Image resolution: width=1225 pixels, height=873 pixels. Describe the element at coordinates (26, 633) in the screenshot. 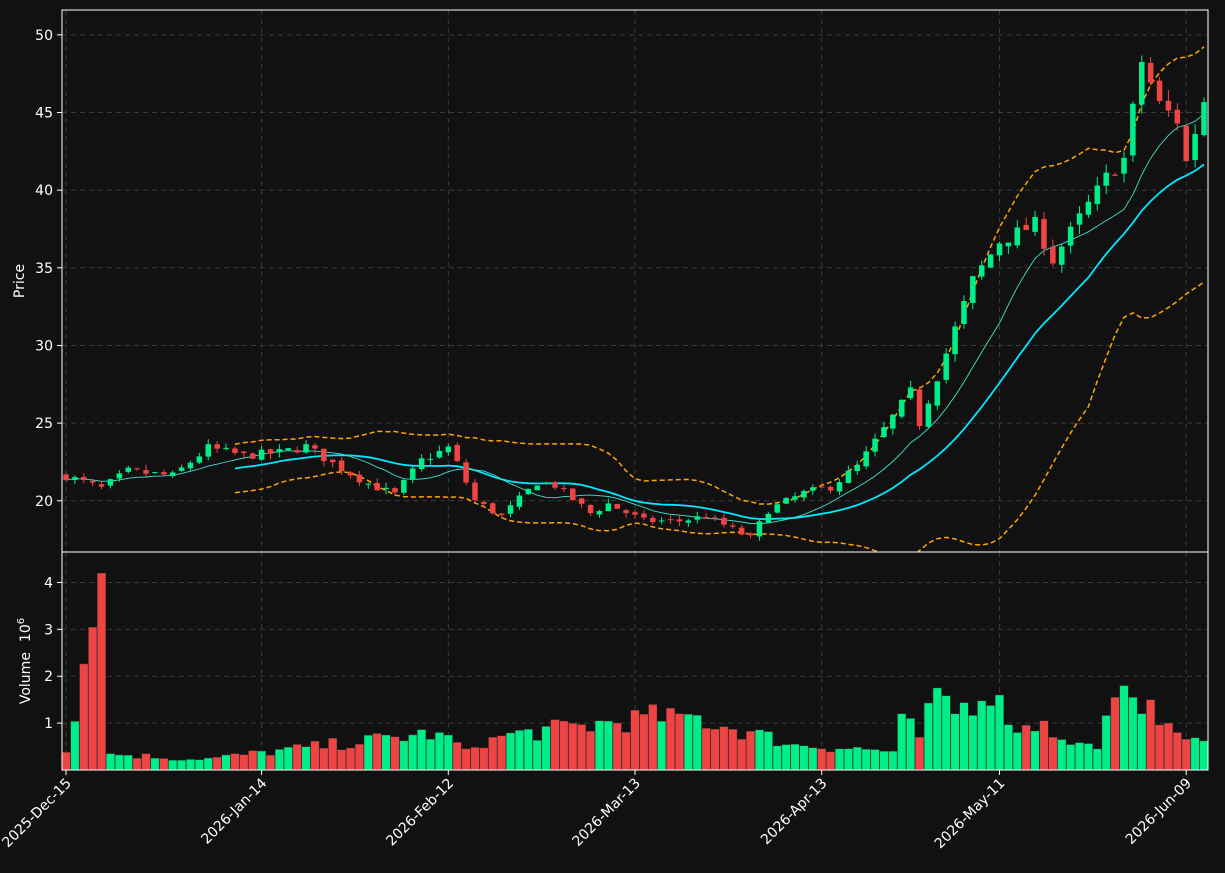

I see `volume-axis-title-unit: 10` at that location.